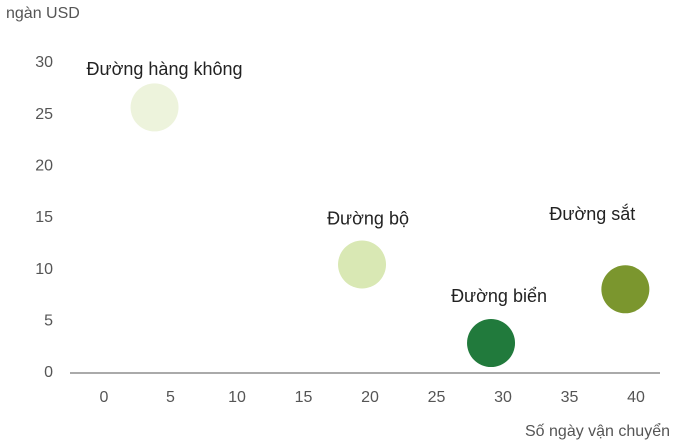 The image size is (678, 444). What do you see at coordinates (43, 13) in the screenshot?
I see `y-axis-label: ngàn USD` at bounding box center [43, 13].